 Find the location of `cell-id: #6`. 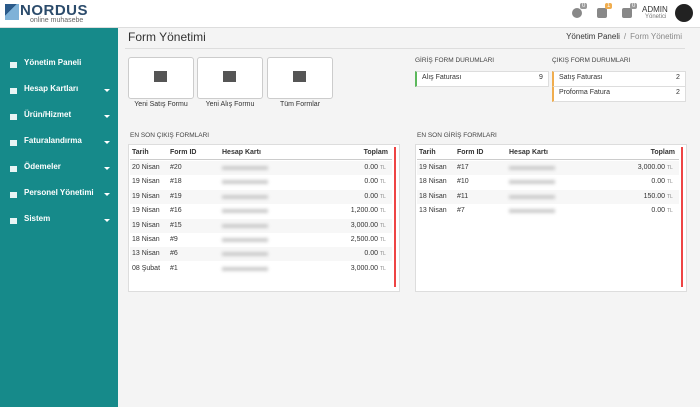

cell-id: #6 is located at coordinates (174, 254).